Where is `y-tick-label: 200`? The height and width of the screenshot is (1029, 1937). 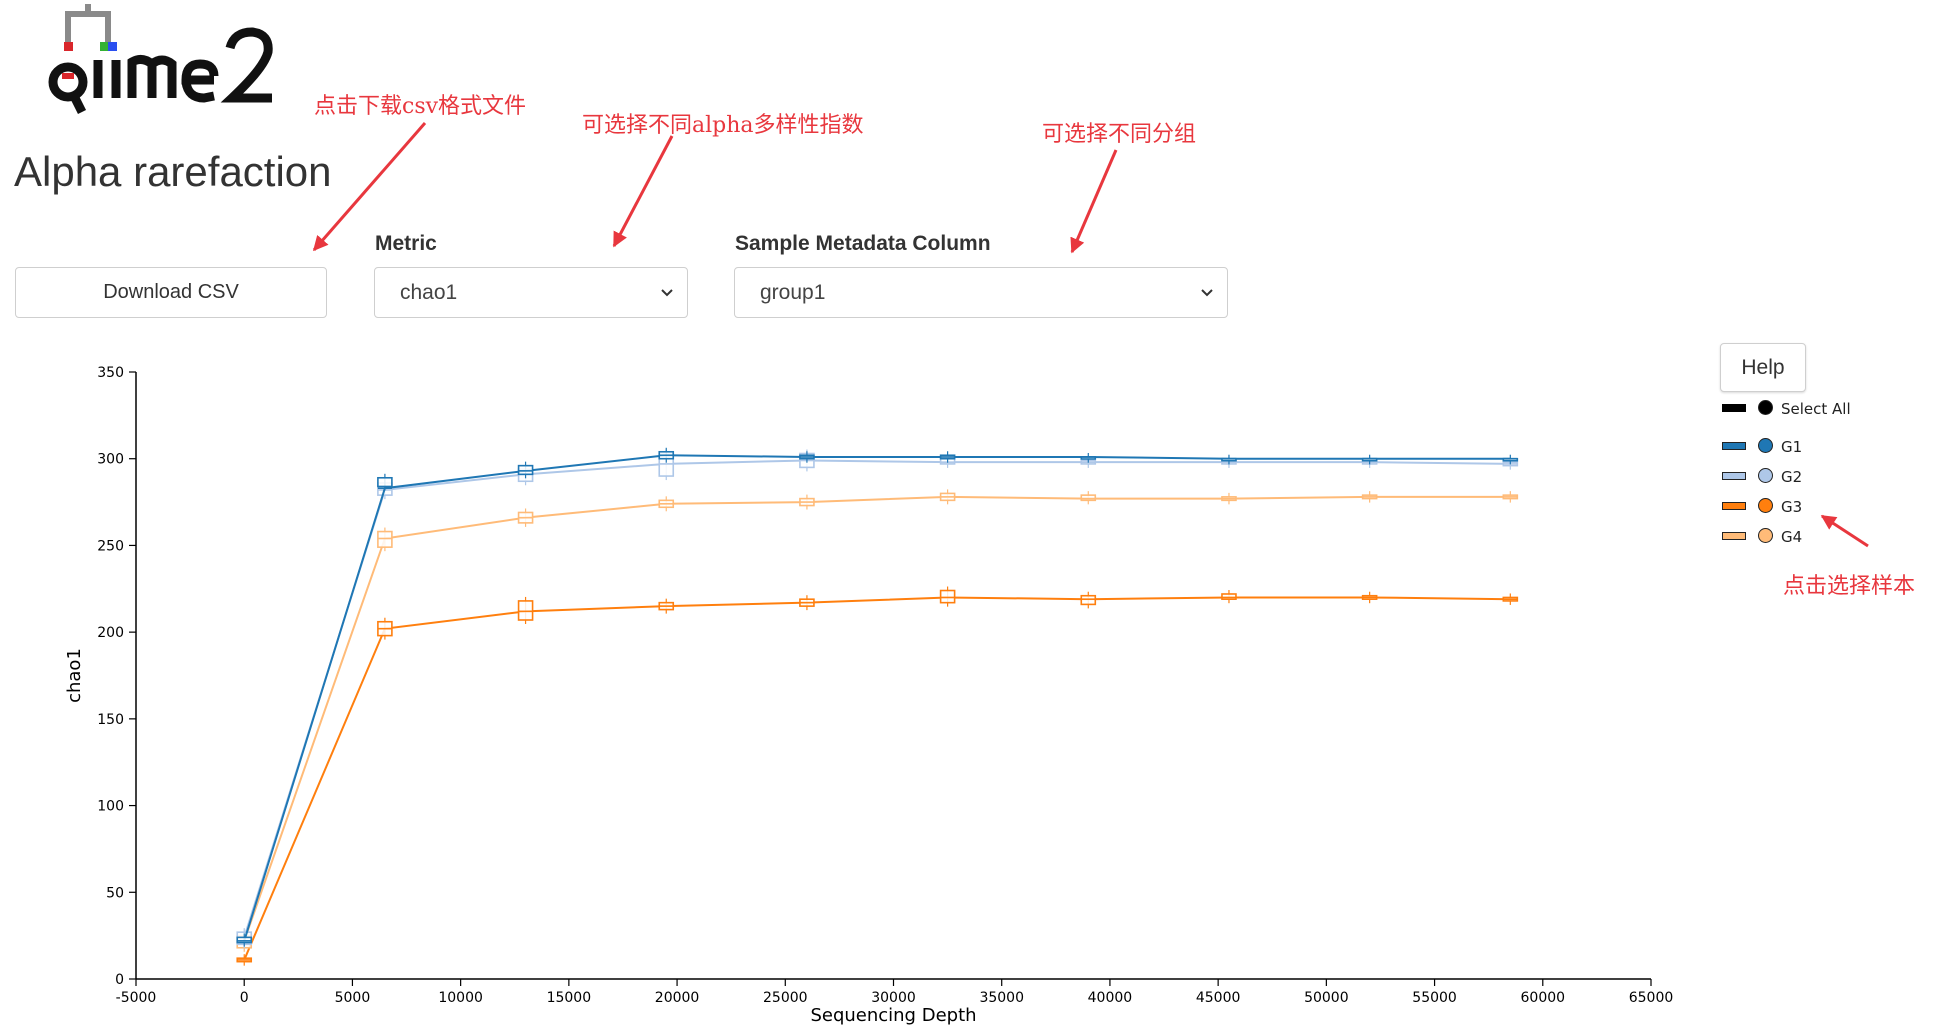
y-tick-label: 200 is located at coordinates (110, 633).